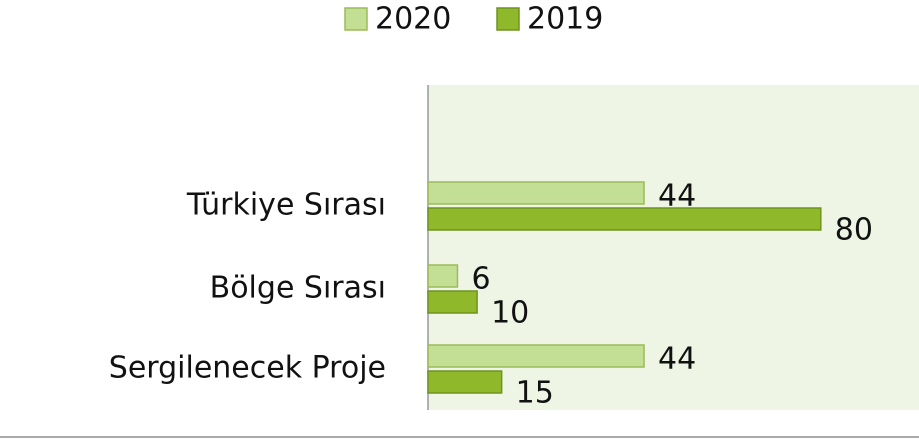 The height and width of the screenshot is (440, 919). I want to click on y-tick-label: Türkiye Sırası, so click(286, 205).